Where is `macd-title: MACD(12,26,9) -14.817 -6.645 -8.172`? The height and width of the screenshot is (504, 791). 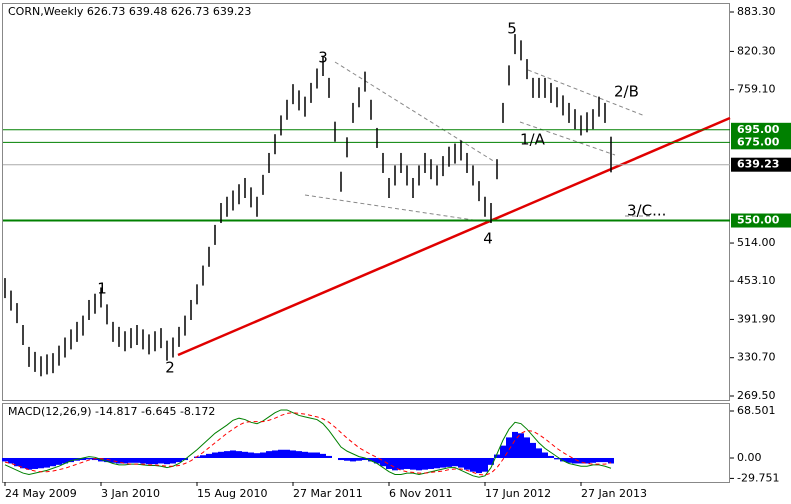
macd-title: MACD(12,26,9) -14.817 -6.645 -8.172 is located at coordinates (111, 411).